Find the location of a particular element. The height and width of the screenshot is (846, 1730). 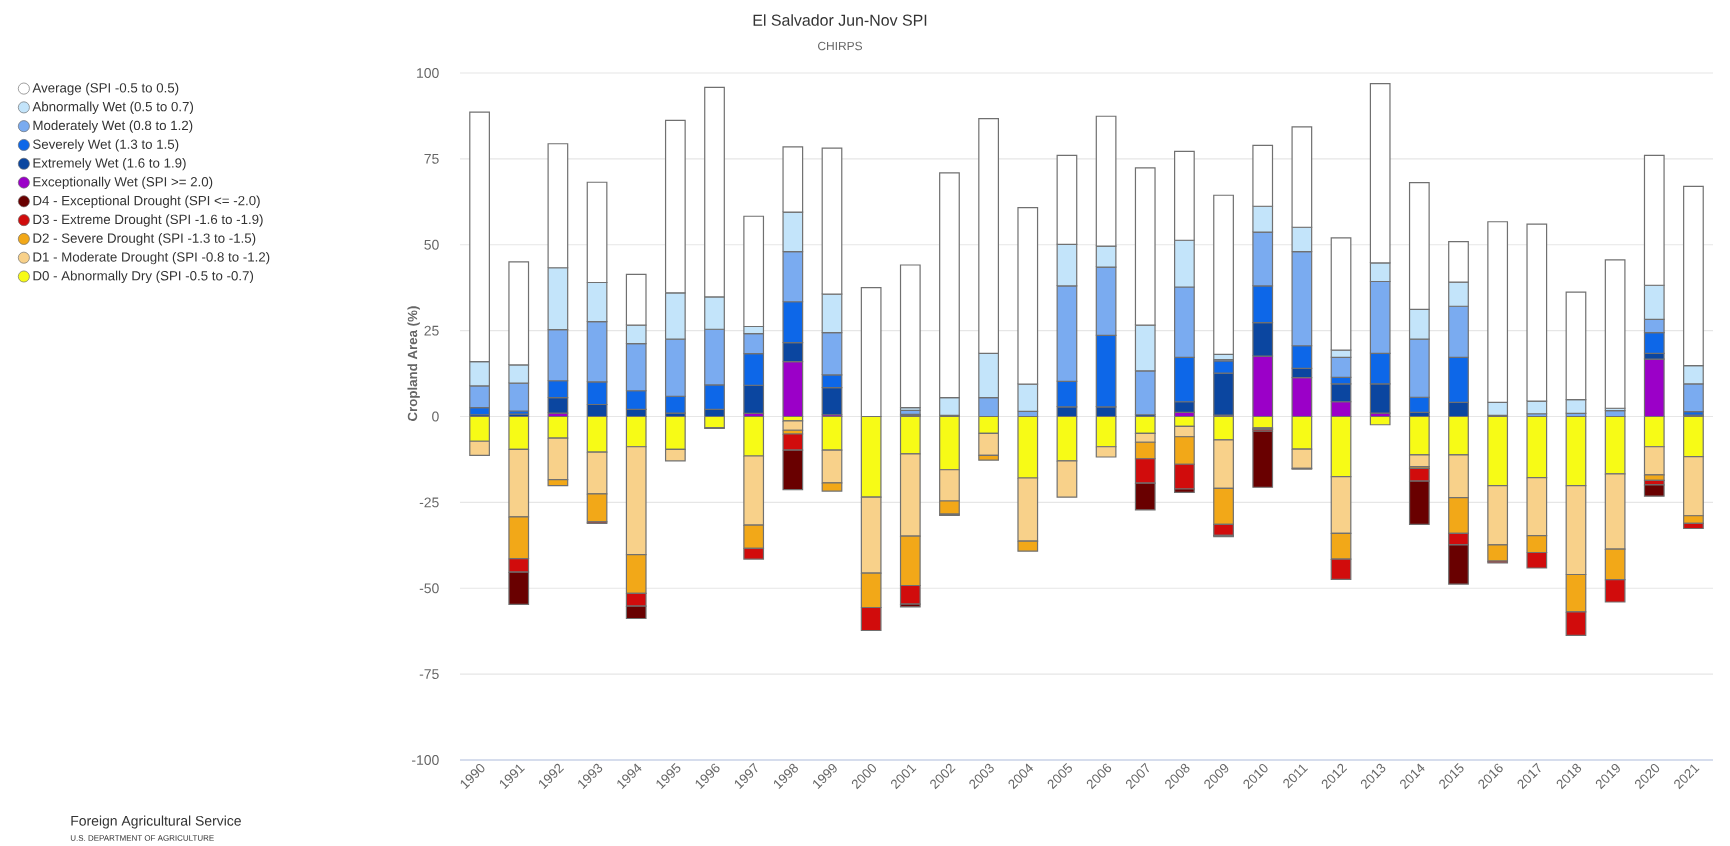

y-tick-label: 0 is located at coordinates (435, 416).